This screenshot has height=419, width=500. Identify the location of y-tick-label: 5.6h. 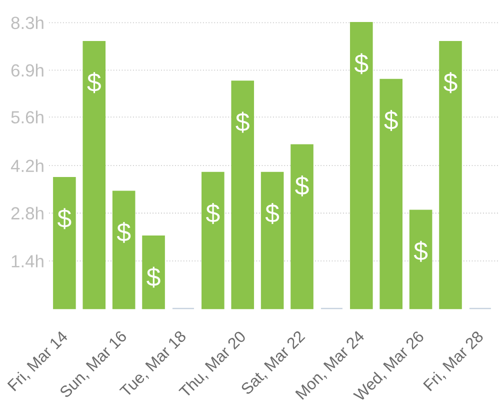
(27, 117).